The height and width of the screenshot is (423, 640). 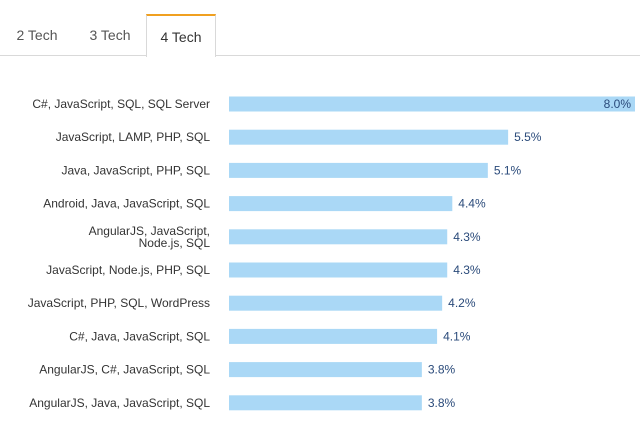 What do you see at coordinates (126, 204) in the screenshot?
I see `category-label: Android, Java, JavaScript, SQL` at bounding box center [126, 204].